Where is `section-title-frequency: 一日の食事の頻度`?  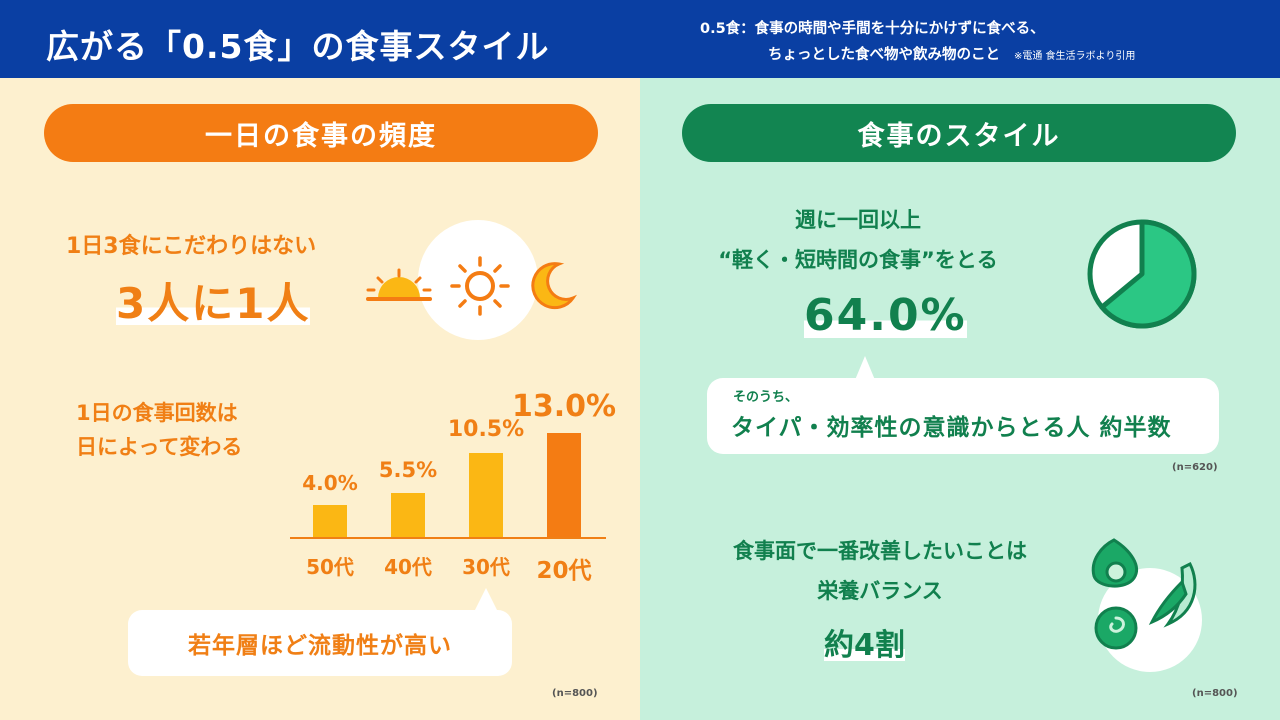 section-title-frequency: 一日の食事の頻度 is located at coordinates (321, 133).